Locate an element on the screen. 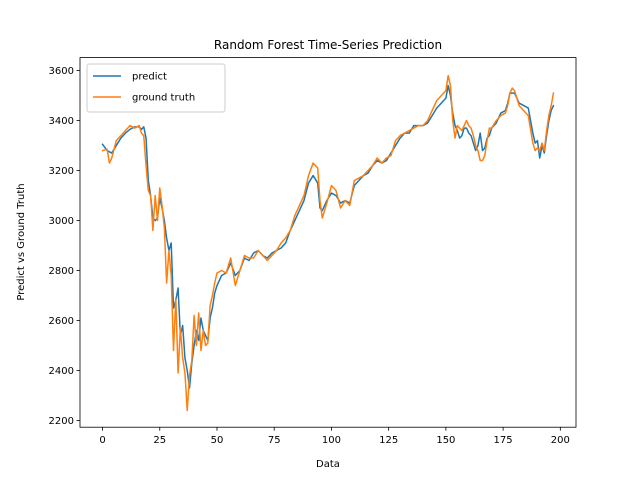 The width and height of the screenshot is (640, 480). legend-box is located at coordinates (156, 88).